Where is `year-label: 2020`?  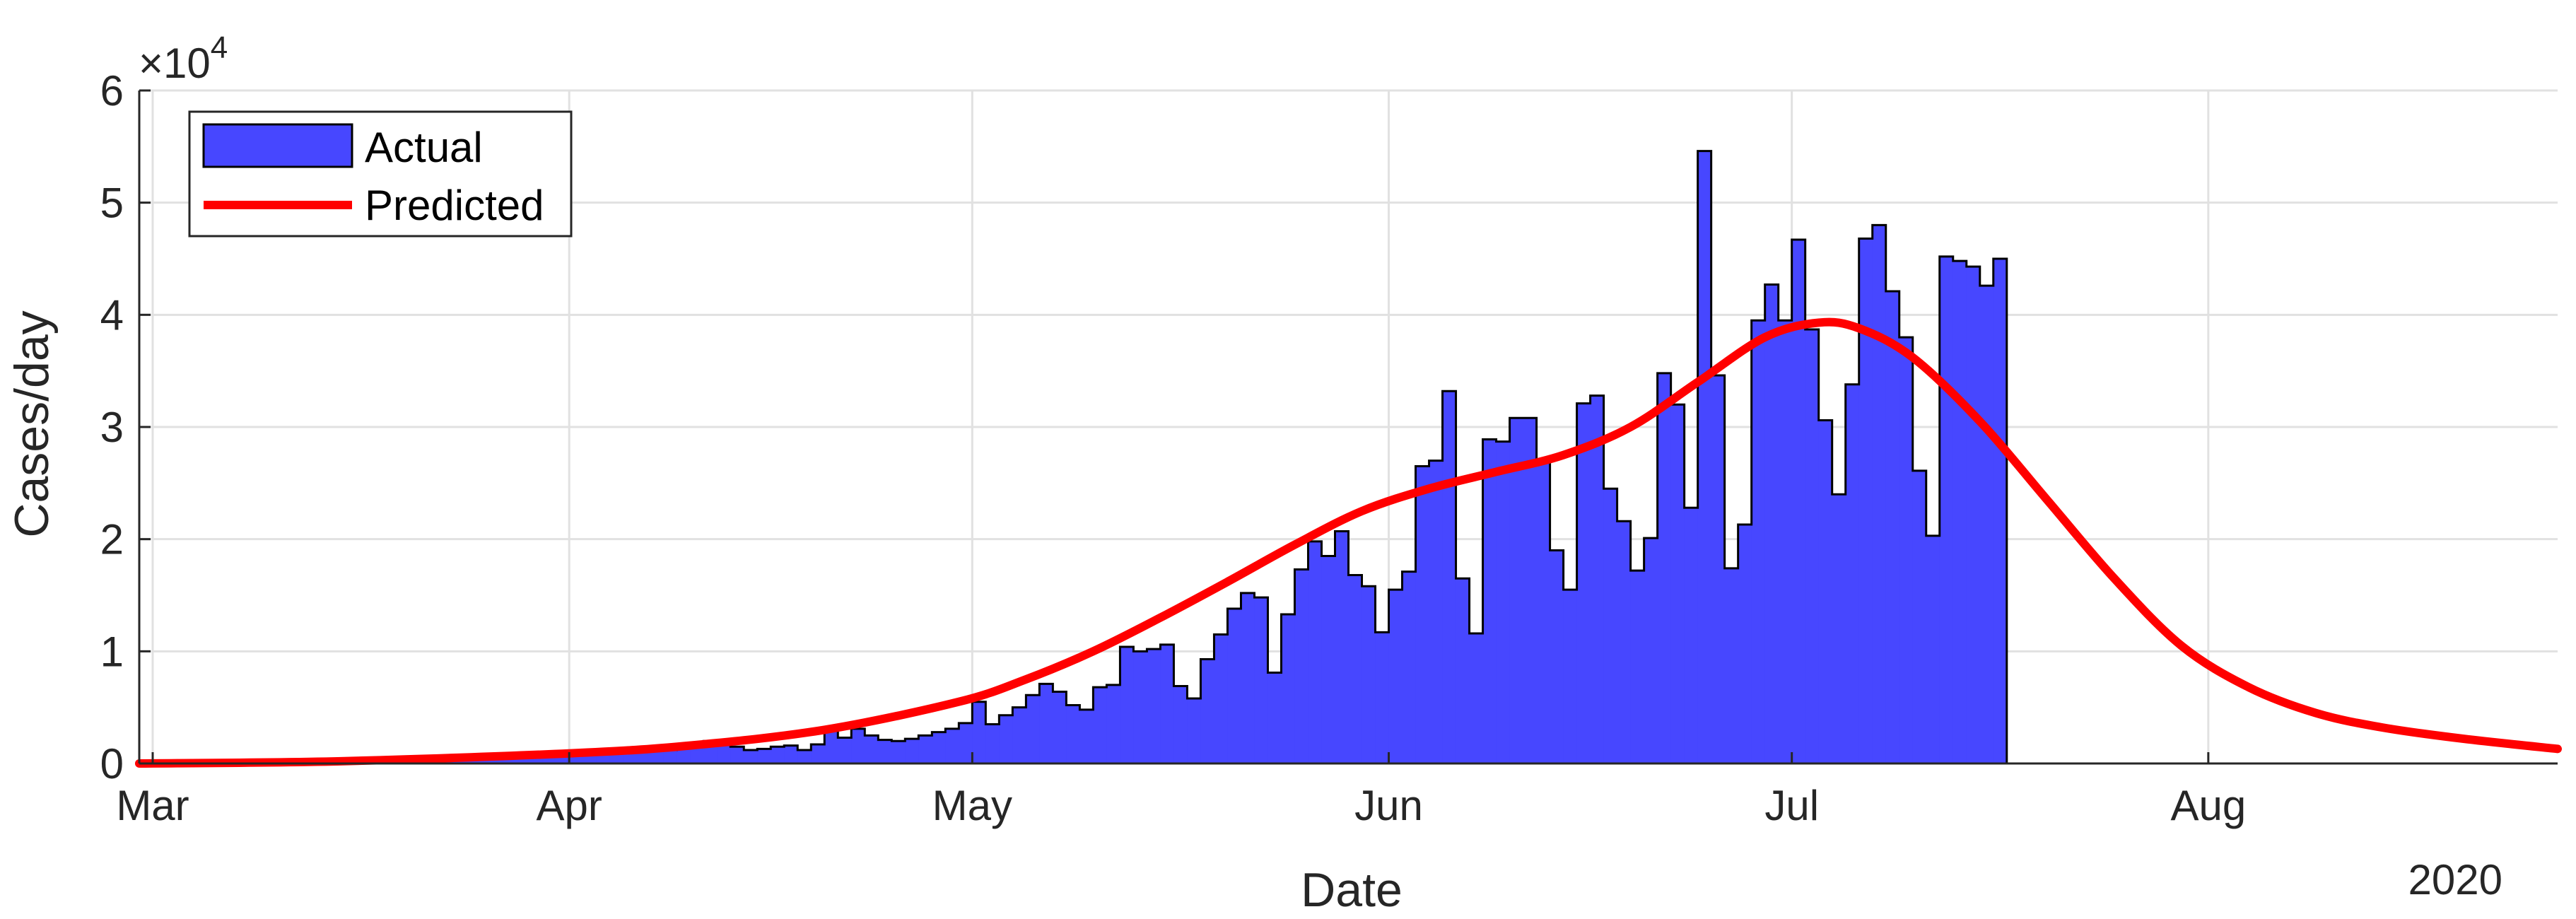 year-label: 2020 is located at coordinates (2455, 879).